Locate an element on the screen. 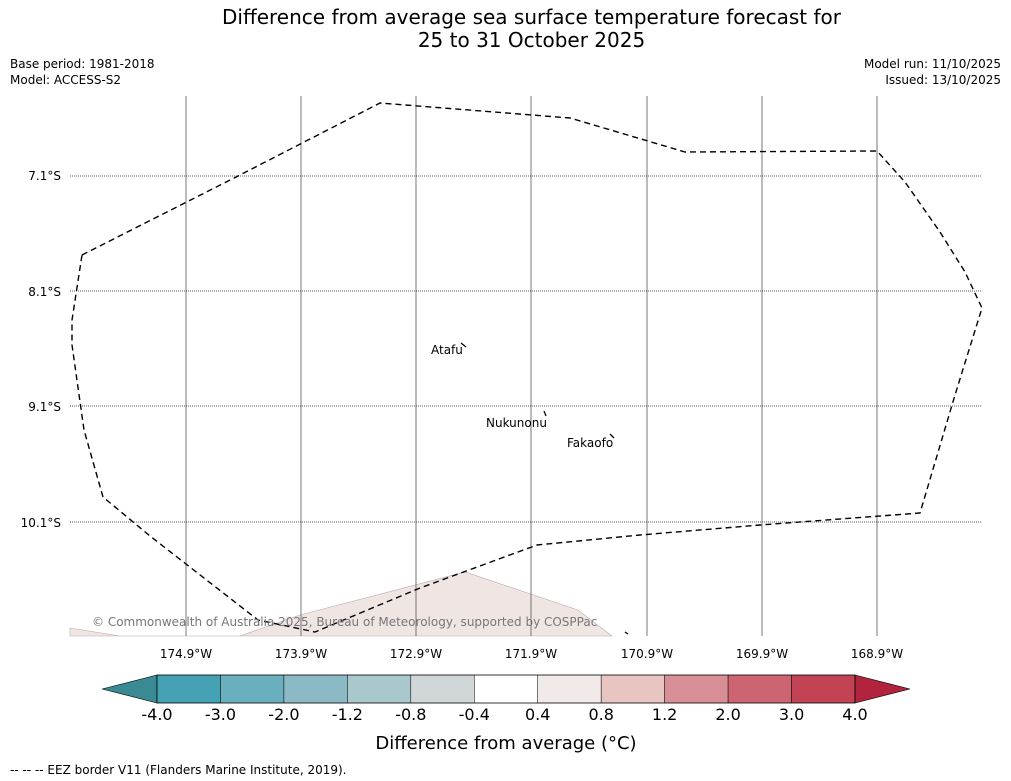 The height and width of the screenshot is (781, 1011). meta-right: Model run: 11/10/2025 Issued: 13/10/2025 is located at coordinates (932, 72).